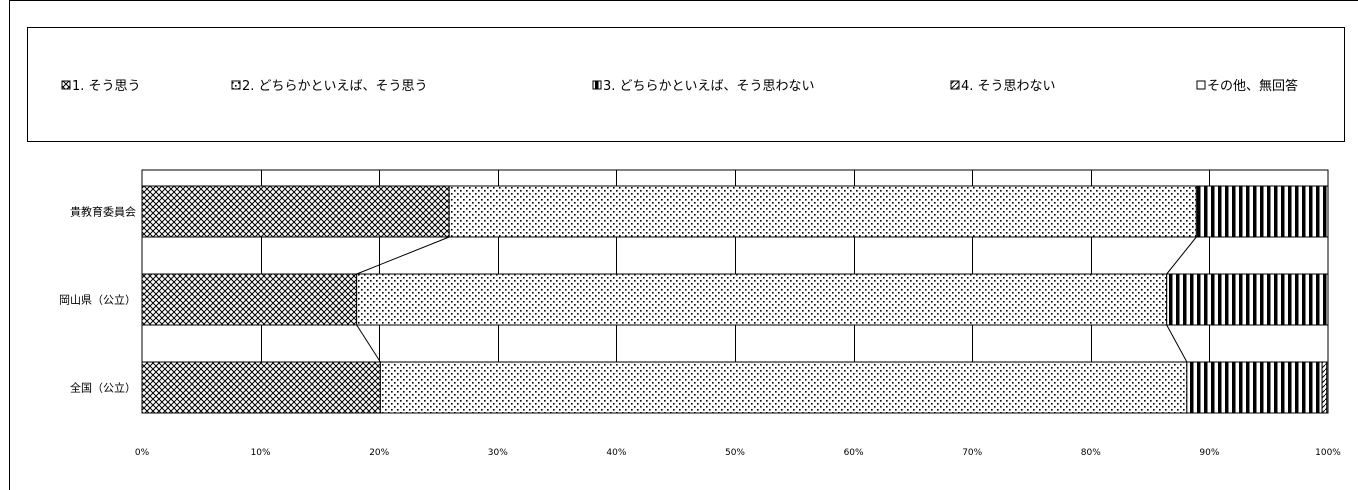 This screenshot has height=490, width=1358. I want to click on x-tick-label: 50%, so click(735, 453).